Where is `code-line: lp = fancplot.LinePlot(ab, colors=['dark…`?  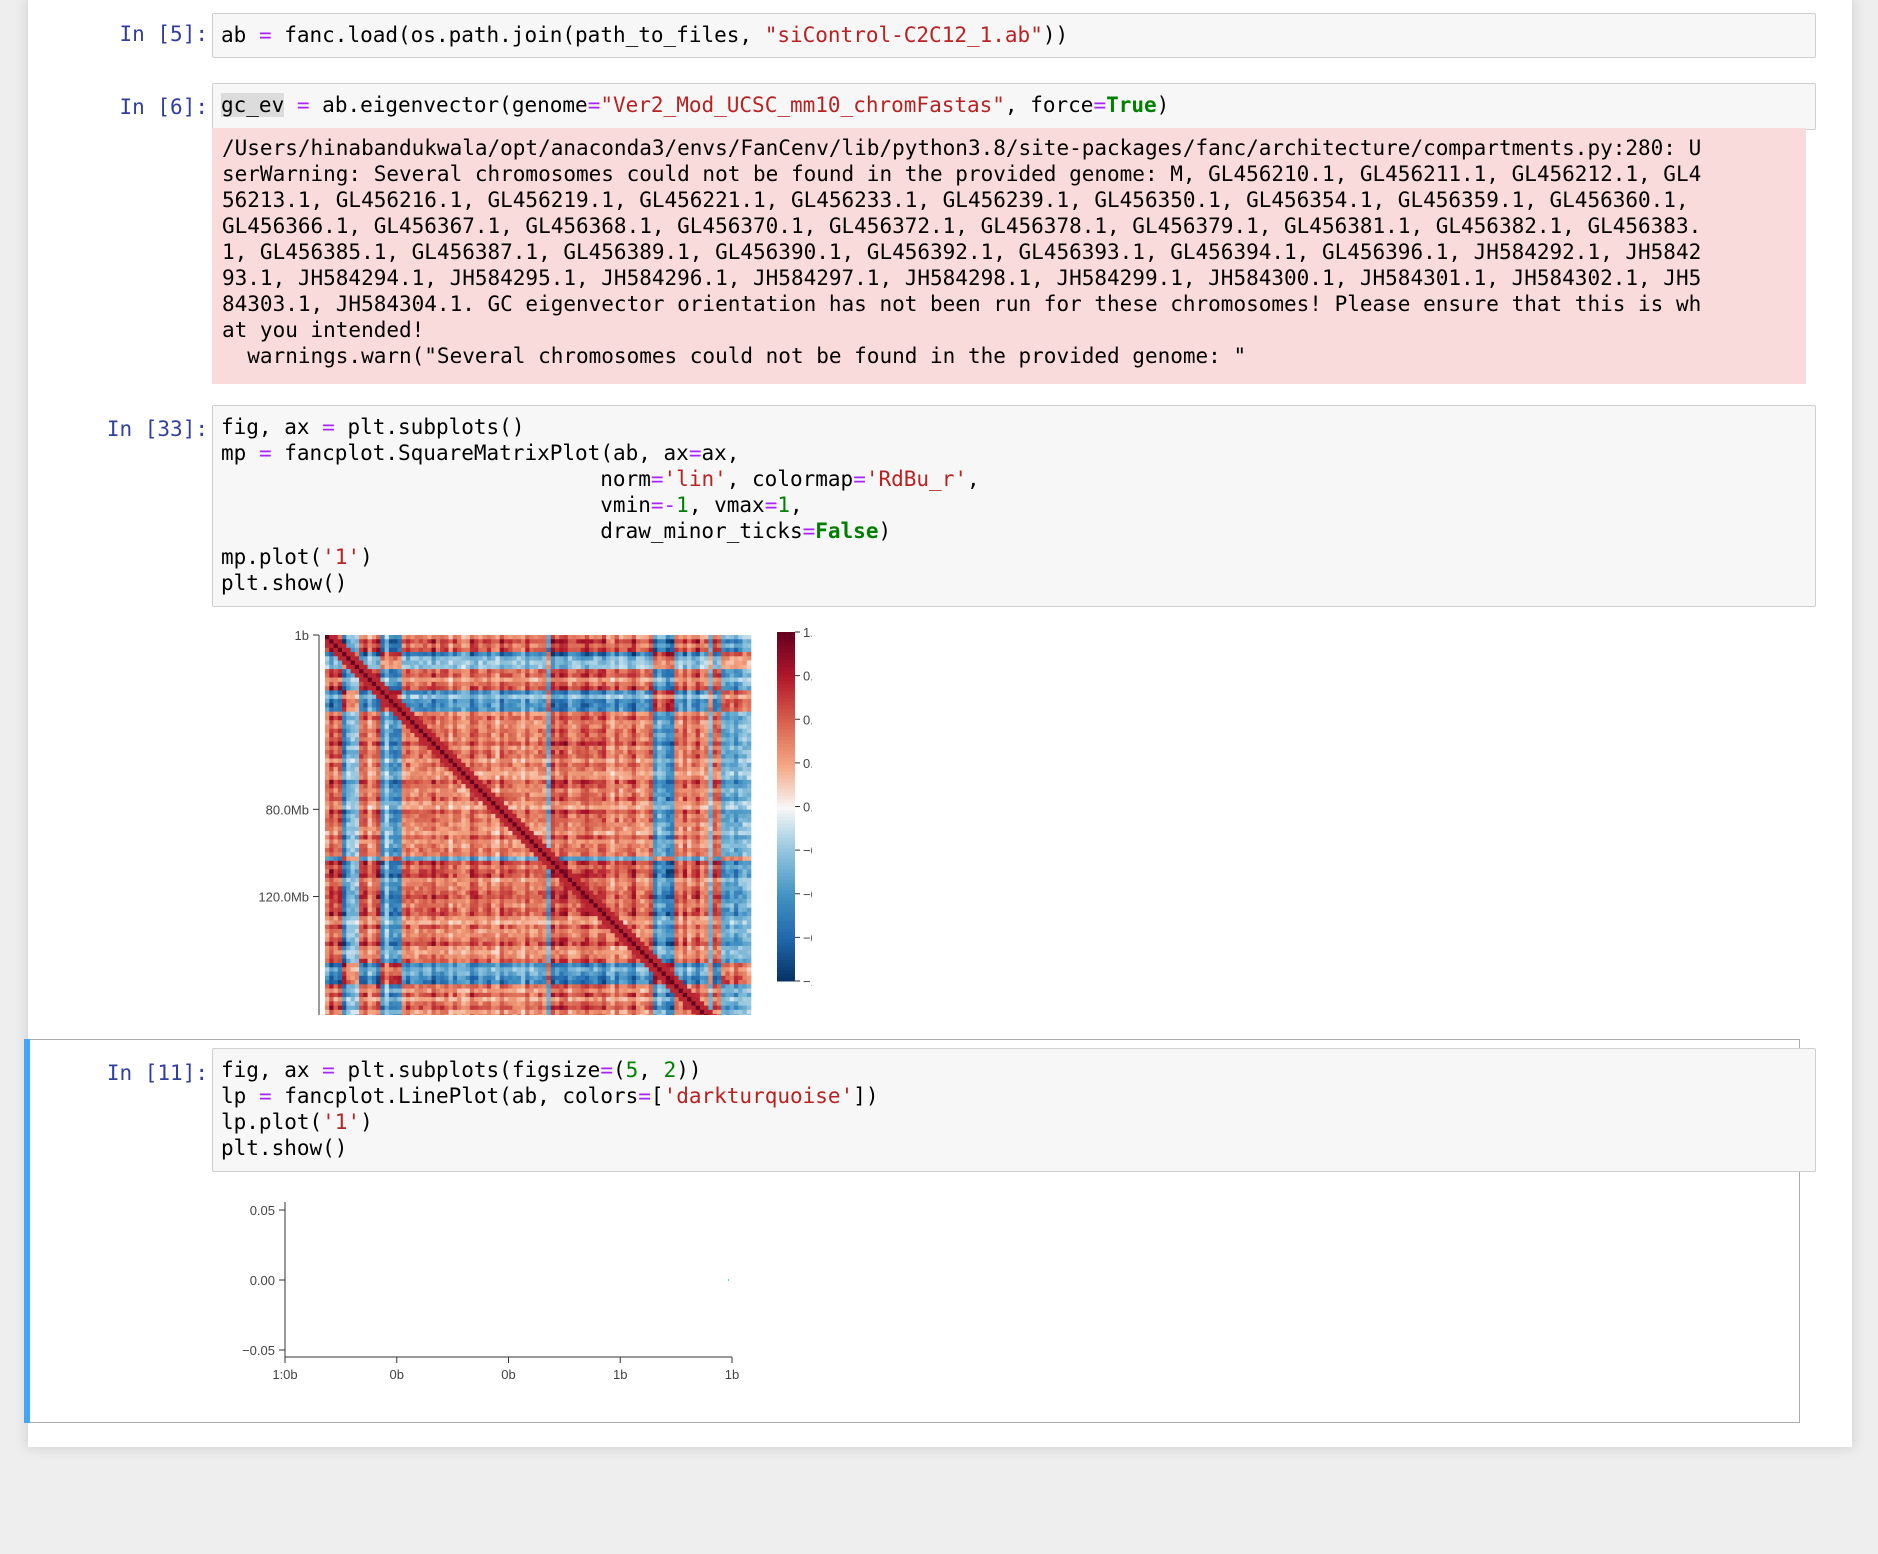 code-line: lp = fancplot.LinePlot(ab, colors=['dark… is located at coordinates (550, 1096).